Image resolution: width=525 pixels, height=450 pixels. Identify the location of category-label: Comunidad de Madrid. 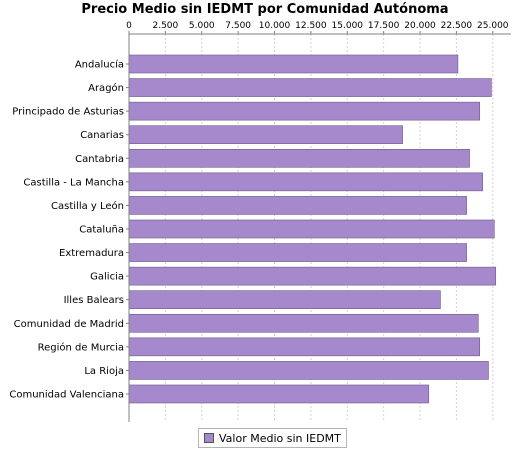
(69, 324).